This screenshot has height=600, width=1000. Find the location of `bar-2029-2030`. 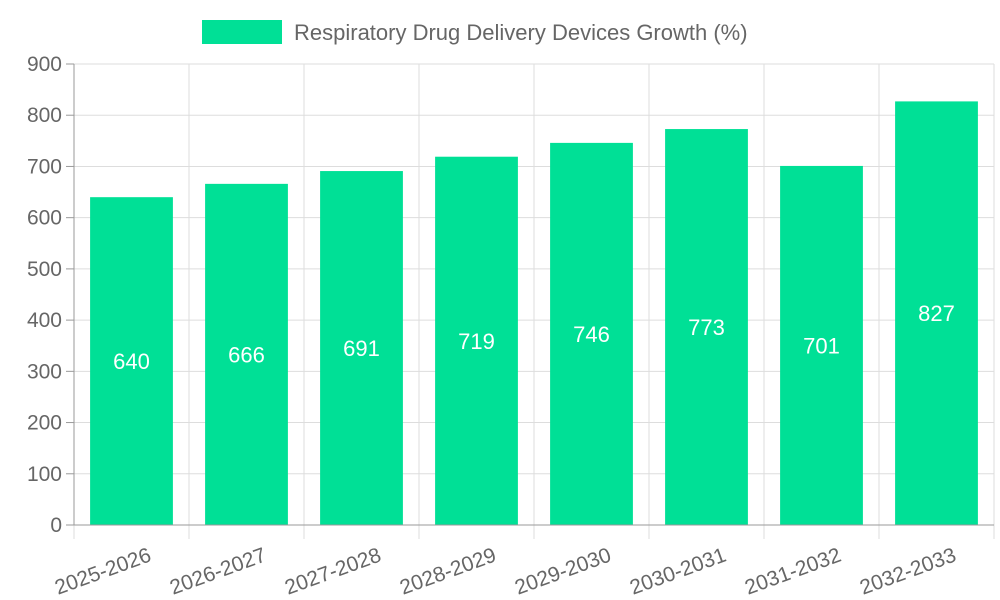

bar-2029-2030 is located at coordinates (591, 334).